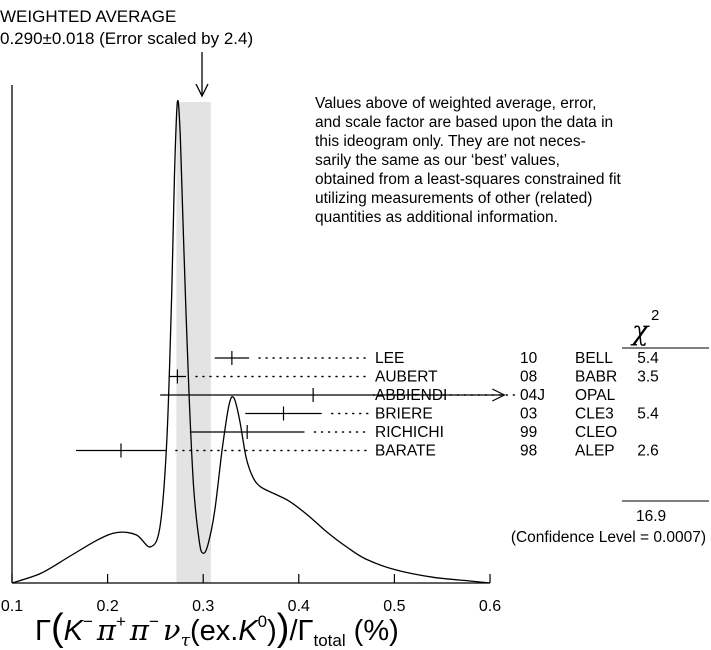 The height and width of the screenshot is (650, 711). I want to click on note-line: Values above of weighted average, error,, so click(455, 103).